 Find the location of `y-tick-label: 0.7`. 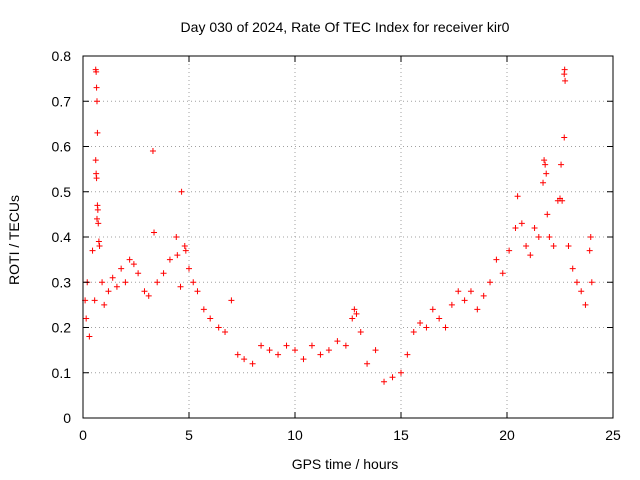

y-tick-label: 0.7 is located at coordinates (62, 101).